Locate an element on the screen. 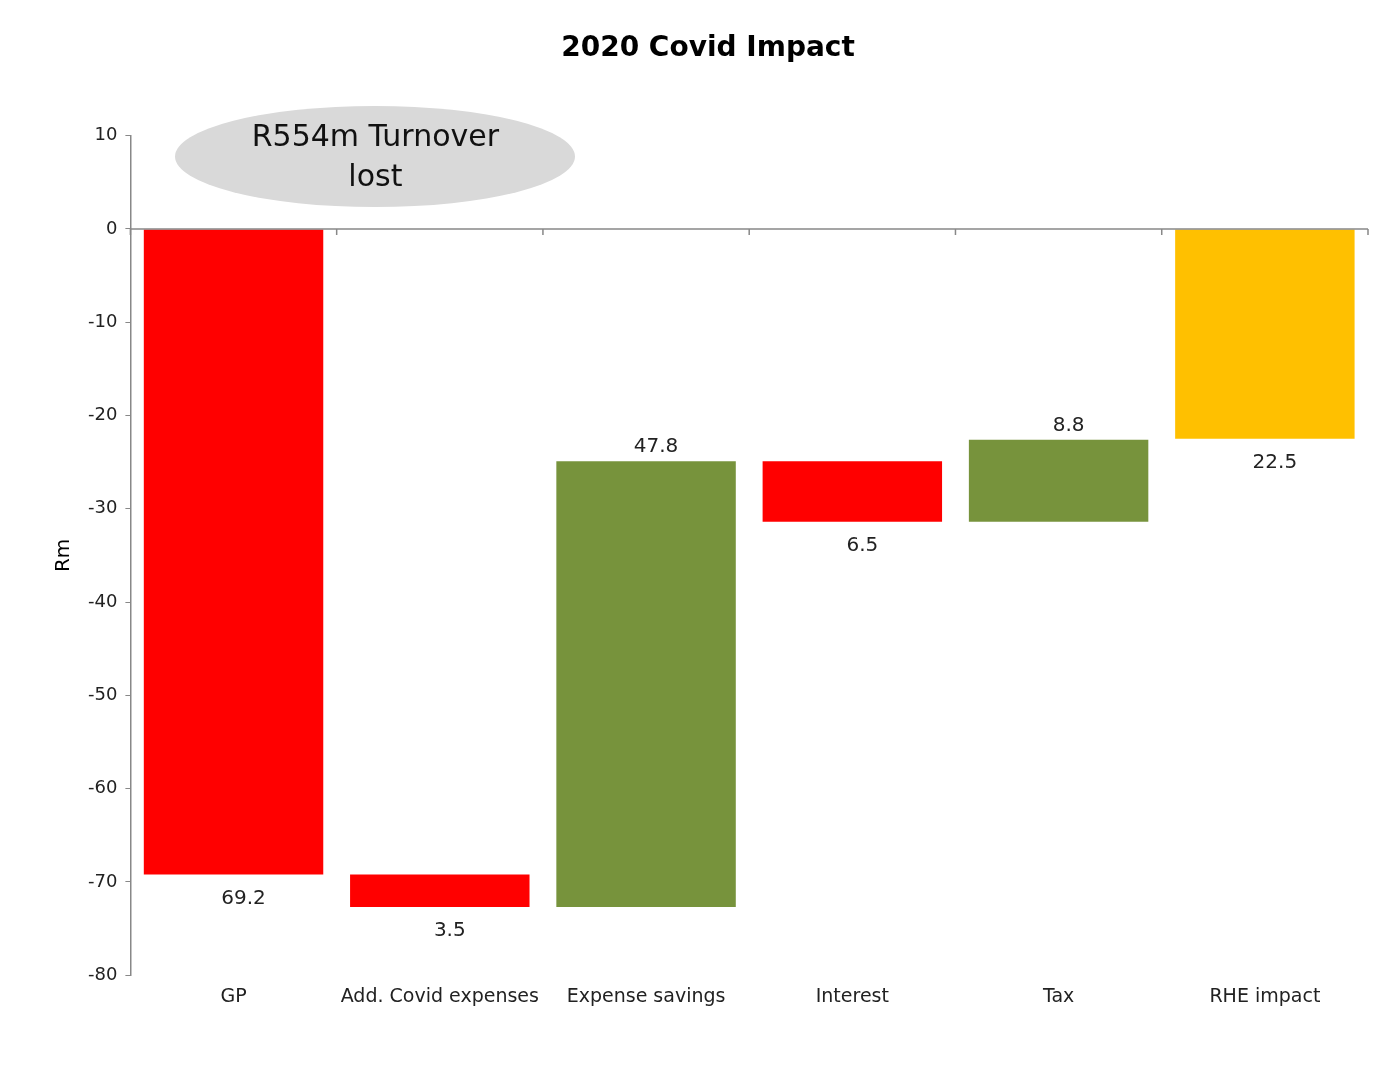  data-label: 6.5 is located at coordinates (862, 544).